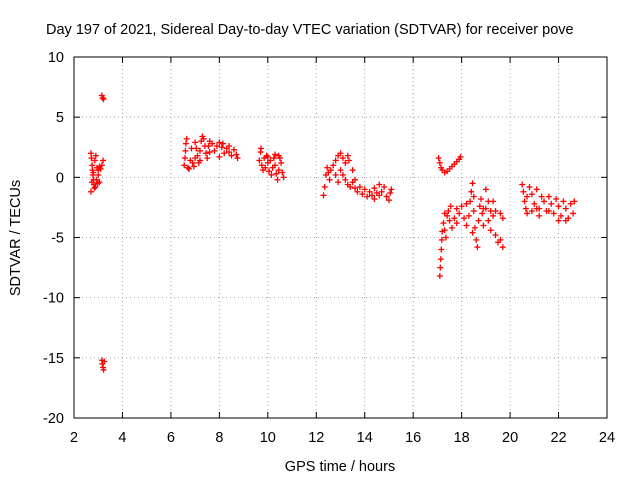 Image resolution: width=640 pixels, height=480 pixels. Describe the element at coordinates (53, 419) in the screenshot. I see `y-tick-label: -20` at that location.